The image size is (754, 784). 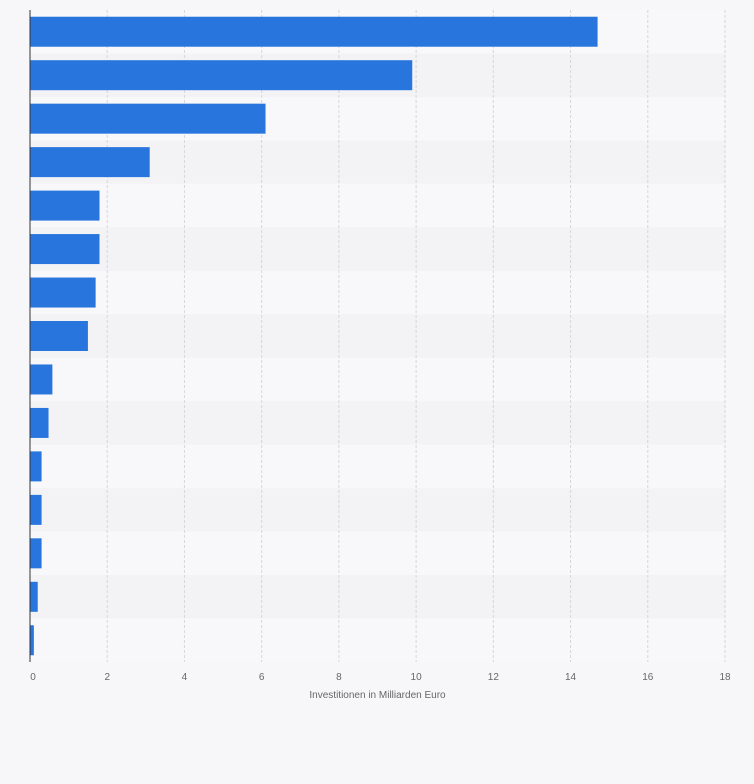 What do you see at coordinates (725, 677) in the screenshot?
I see `x-tick-label: 18` at bounding box center [725, 677].